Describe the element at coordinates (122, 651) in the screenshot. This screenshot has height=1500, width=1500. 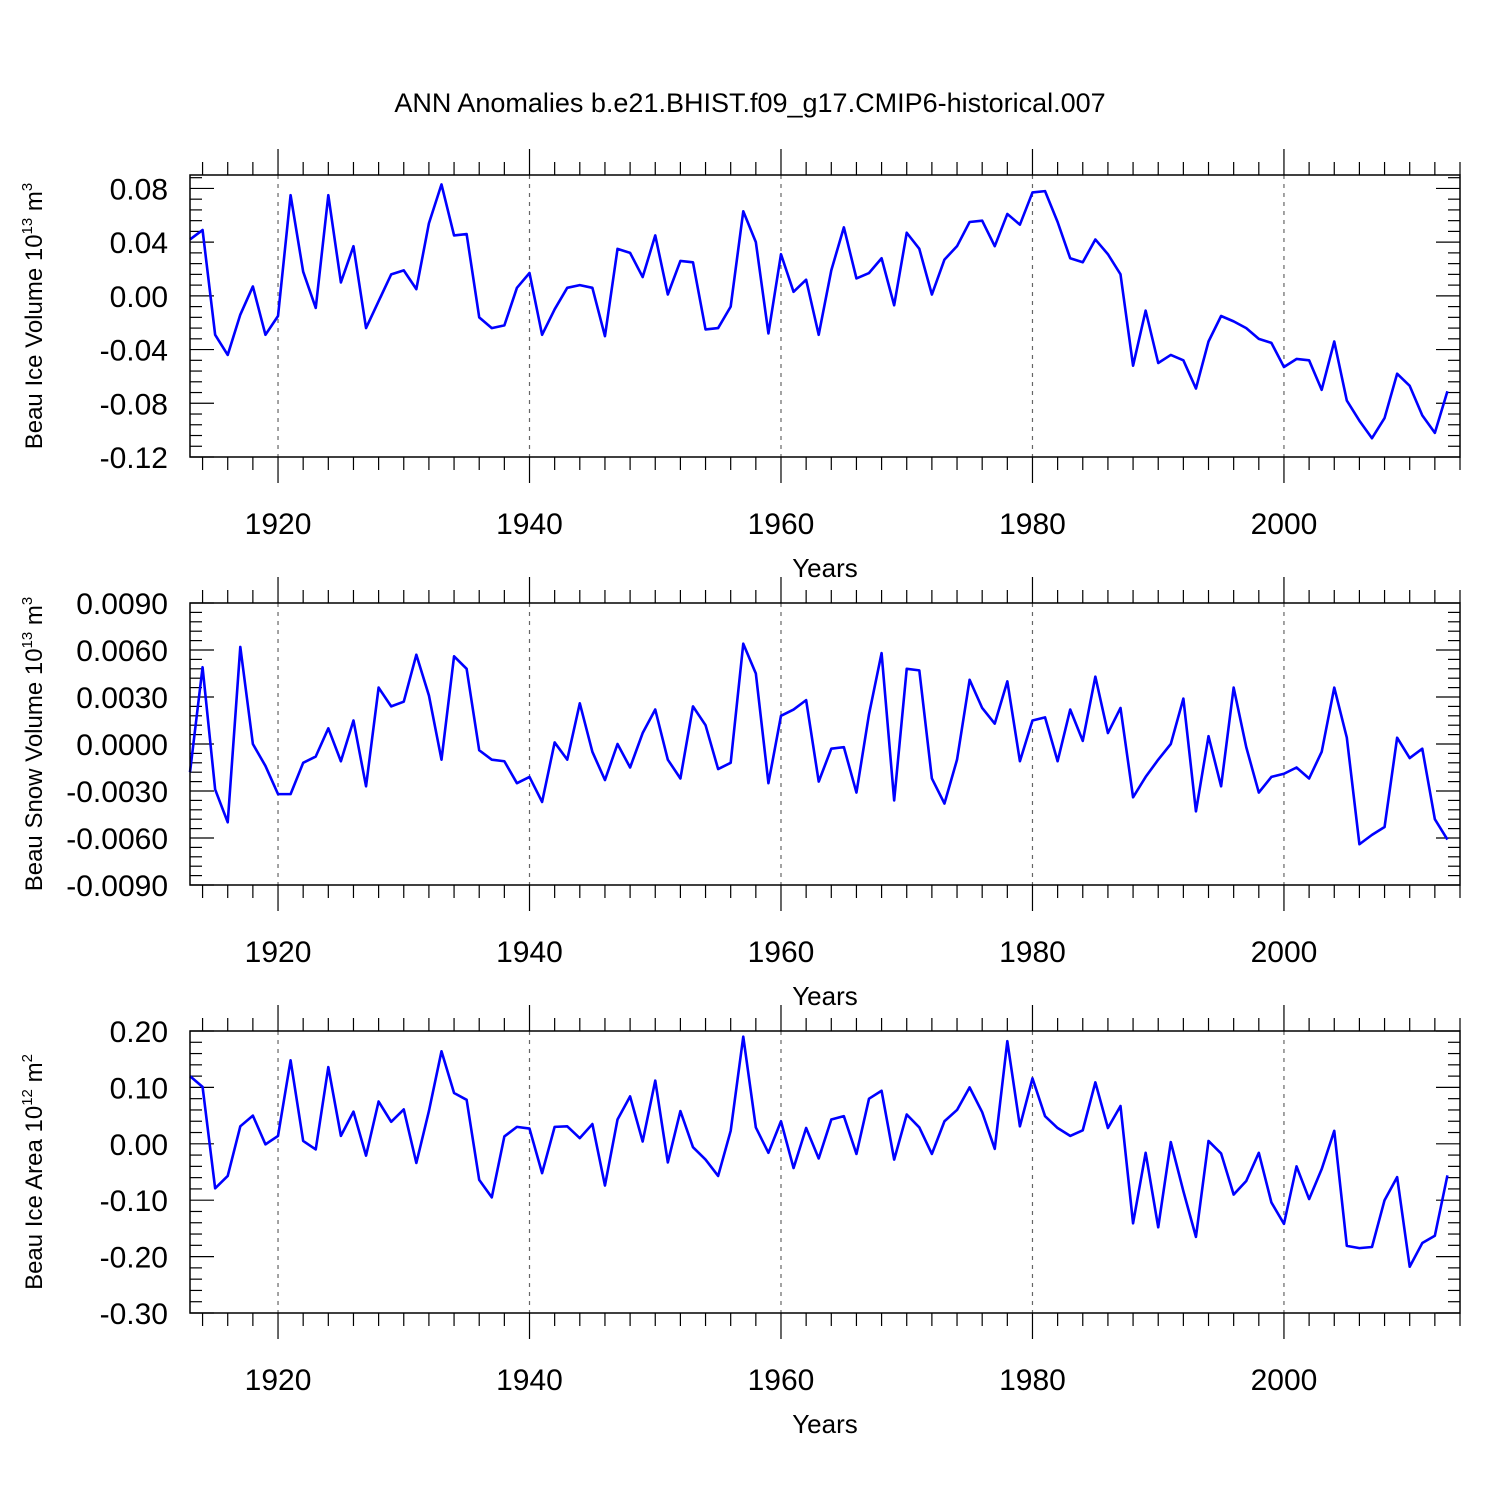
I see `y-tick-label: 0.0060` at that location.